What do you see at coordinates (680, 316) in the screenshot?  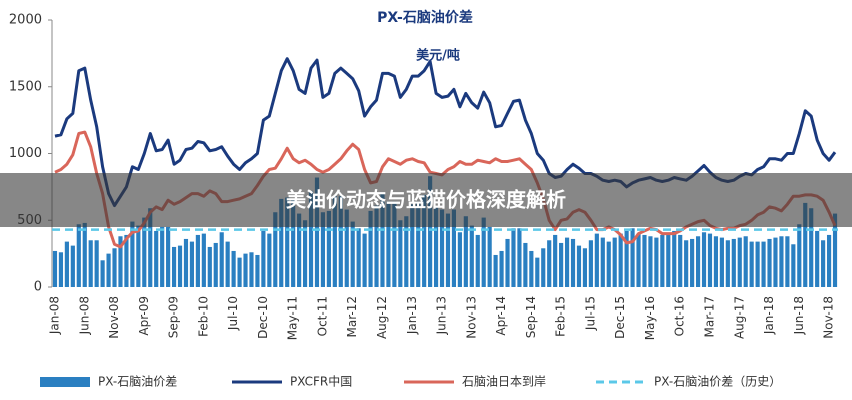 I see `x-tick-label: Oct-16` at bounding box center [680, 316].